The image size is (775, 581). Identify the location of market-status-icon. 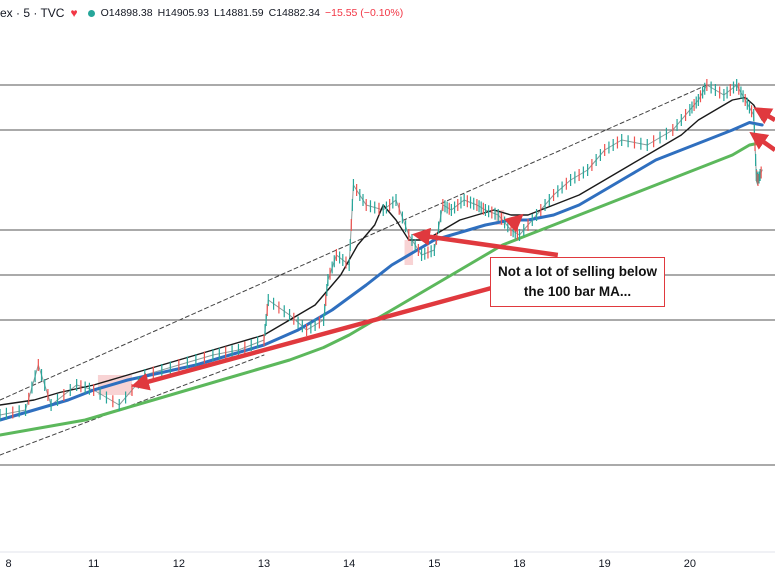
(91, 13).